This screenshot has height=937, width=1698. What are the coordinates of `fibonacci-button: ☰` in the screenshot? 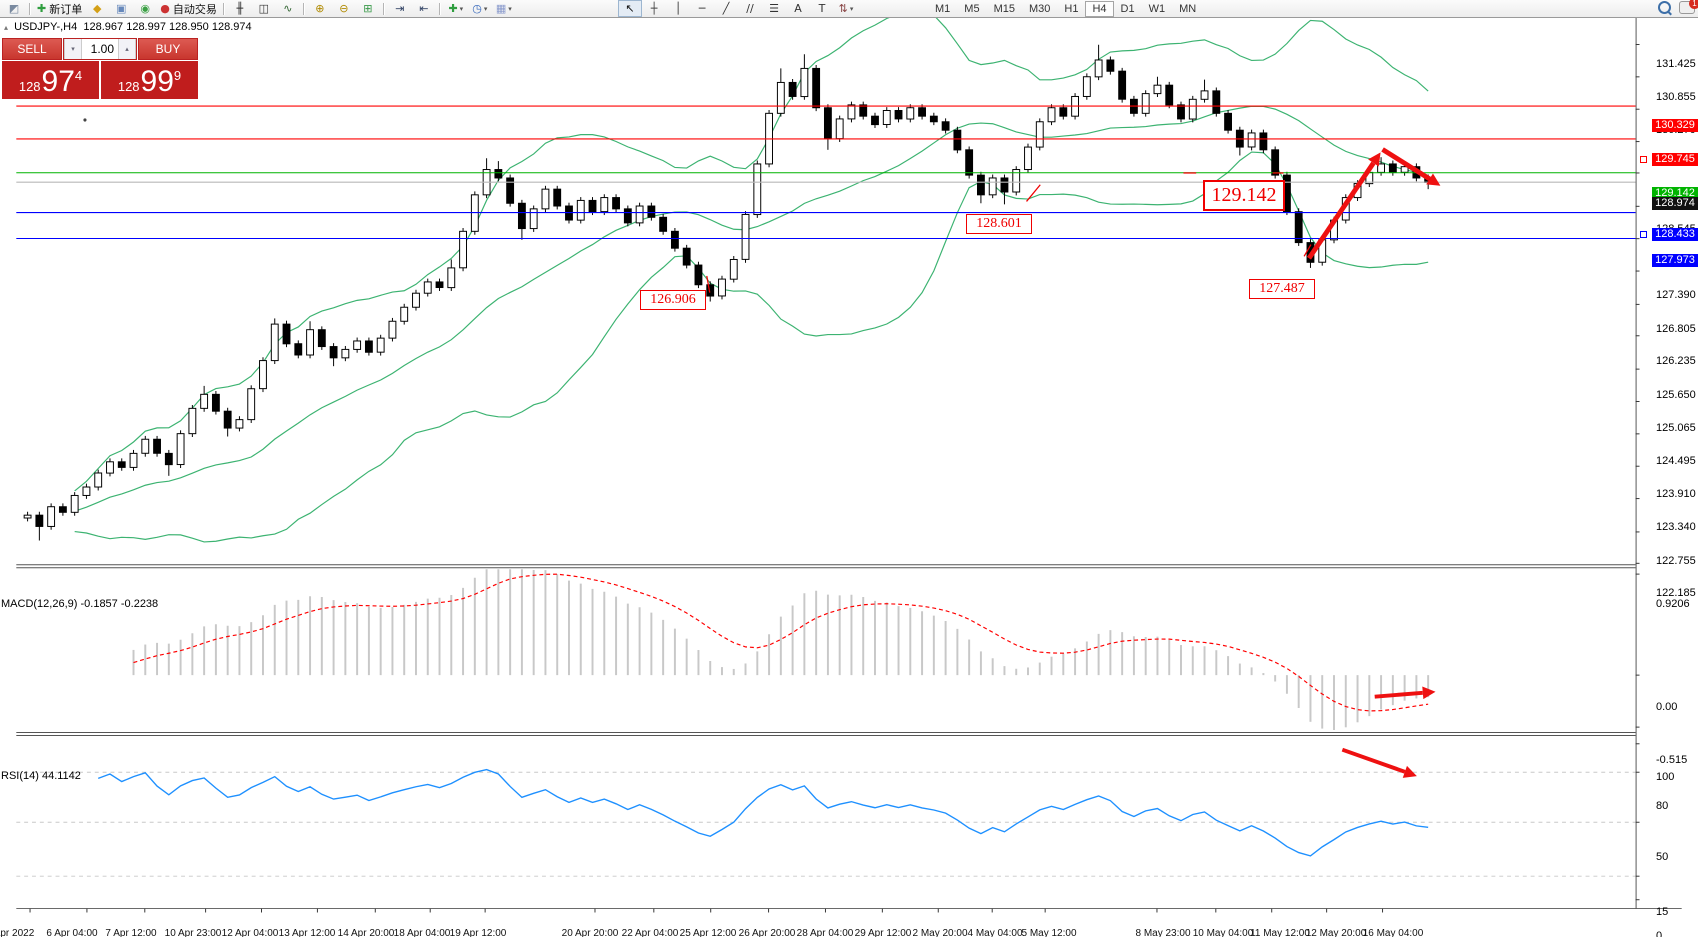 It's located at (774, 8).